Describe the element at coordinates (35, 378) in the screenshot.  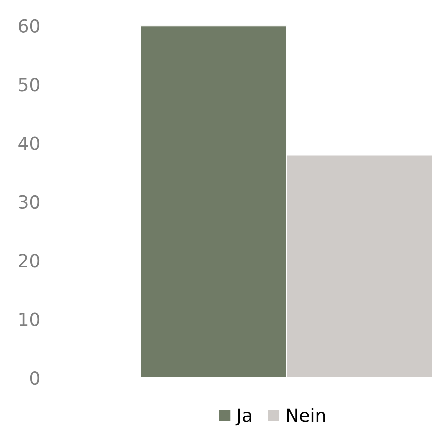
I see `y-tick-label: 0` at that location.